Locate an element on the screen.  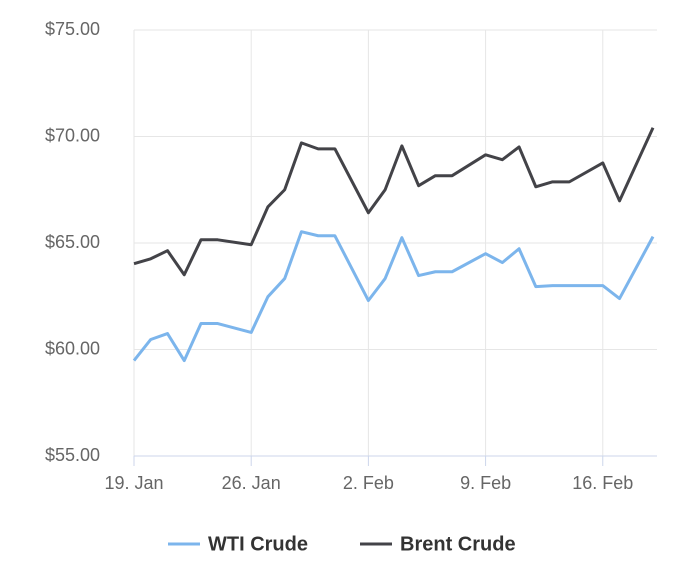
x-tick-label: 16. Feb is located at coordinates (602, 483).